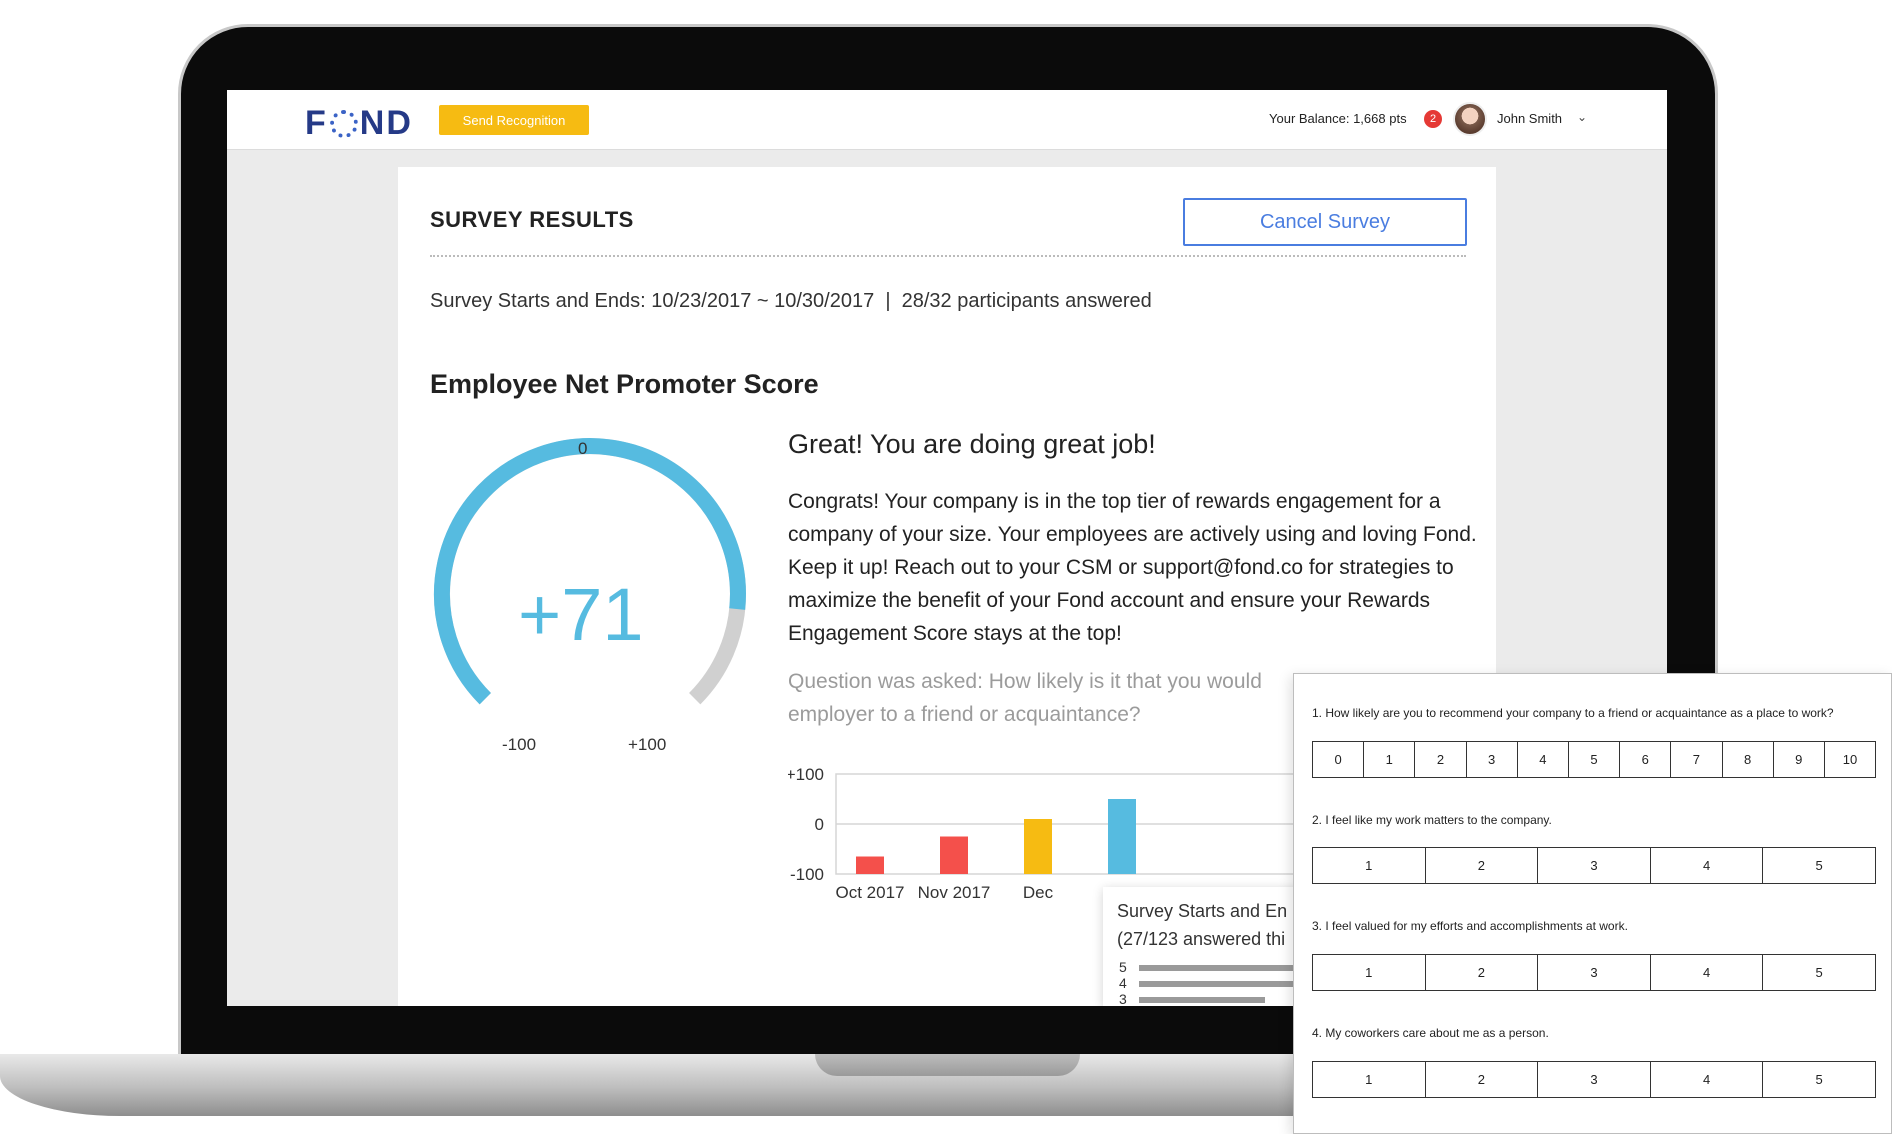 This screenshot has width=1892, height=1134. What do you see at coordinates (532, 219) in the screenshot?
I see `page-title: SURVEY RESULTS` at bounding box center [532, 219].